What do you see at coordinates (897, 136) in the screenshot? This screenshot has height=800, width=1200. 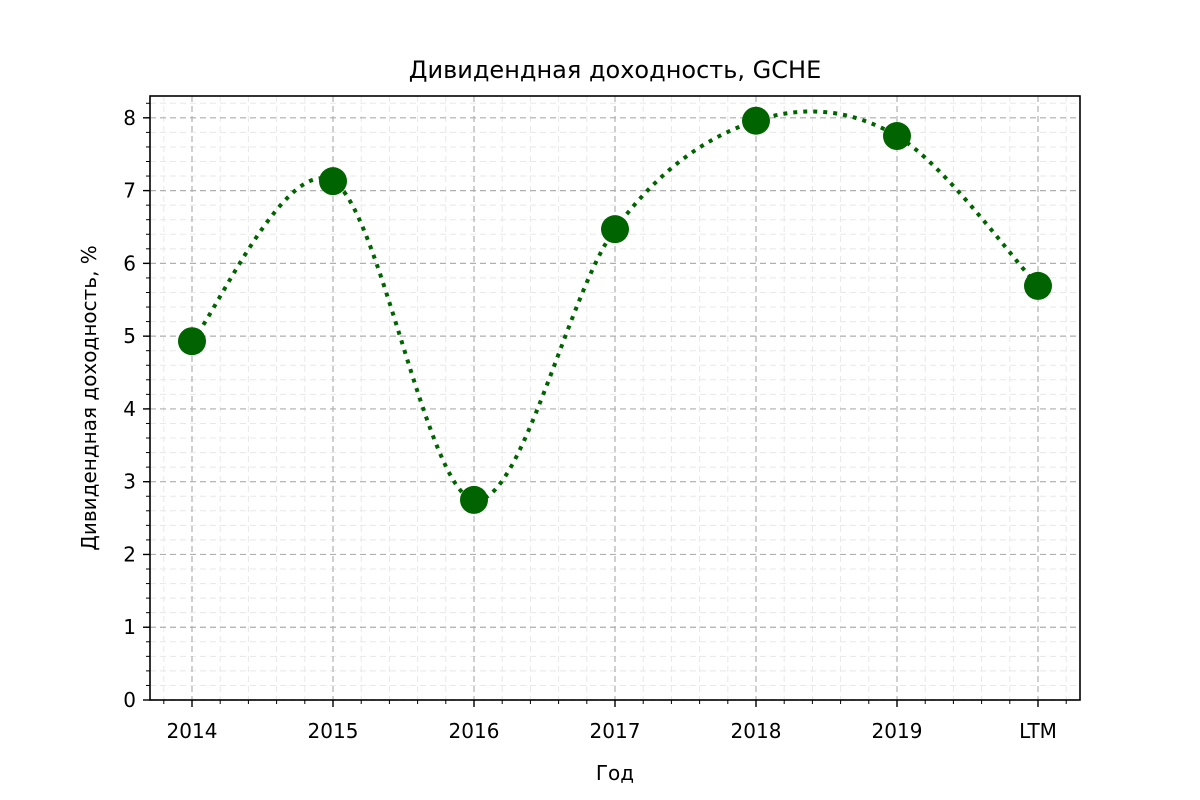 I see `data-point-2019` at bounding box center [897, 136].